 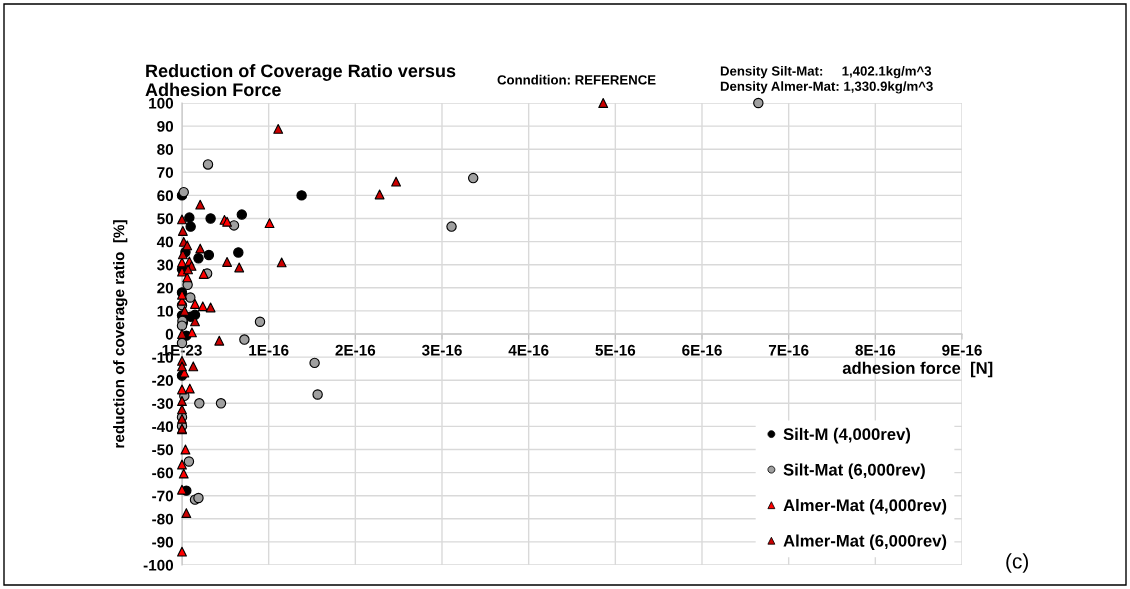 What do you see at coordinates (163, 519) in the screenshot?
I see `y-tick-label: -80` at bounding box center [163, 519].